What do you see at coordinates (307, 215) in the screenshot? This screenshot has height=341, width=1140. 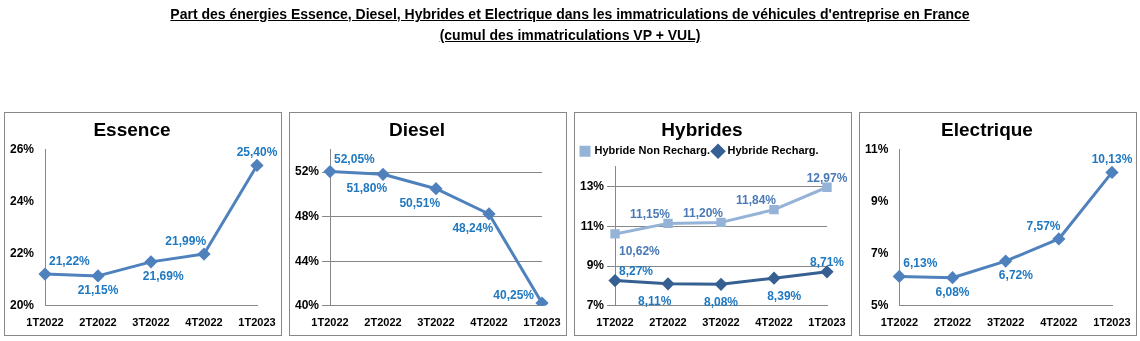 I see `y-tick-label: 48%` at bounding box center [307, 215].